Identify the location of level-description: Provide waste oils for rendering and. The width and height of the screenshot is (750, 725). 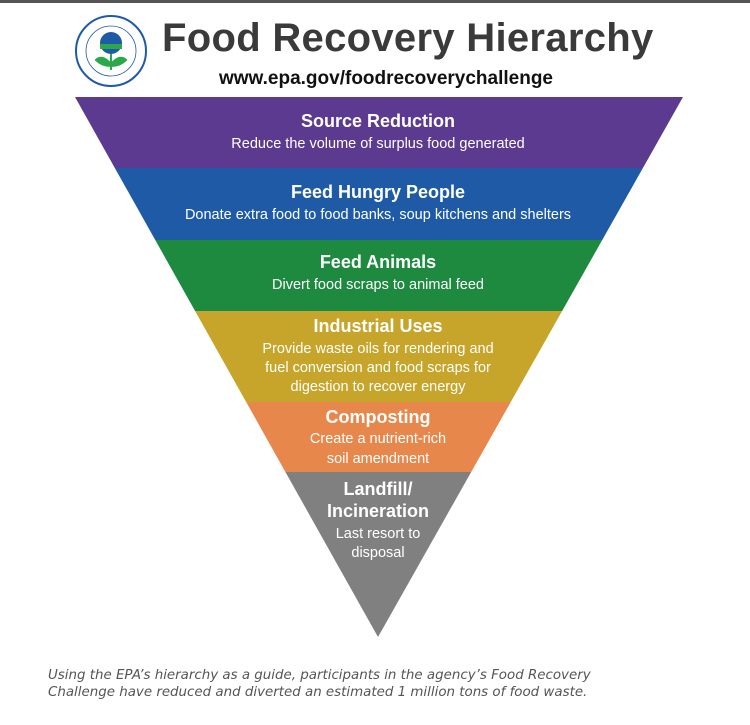
(377, 349).